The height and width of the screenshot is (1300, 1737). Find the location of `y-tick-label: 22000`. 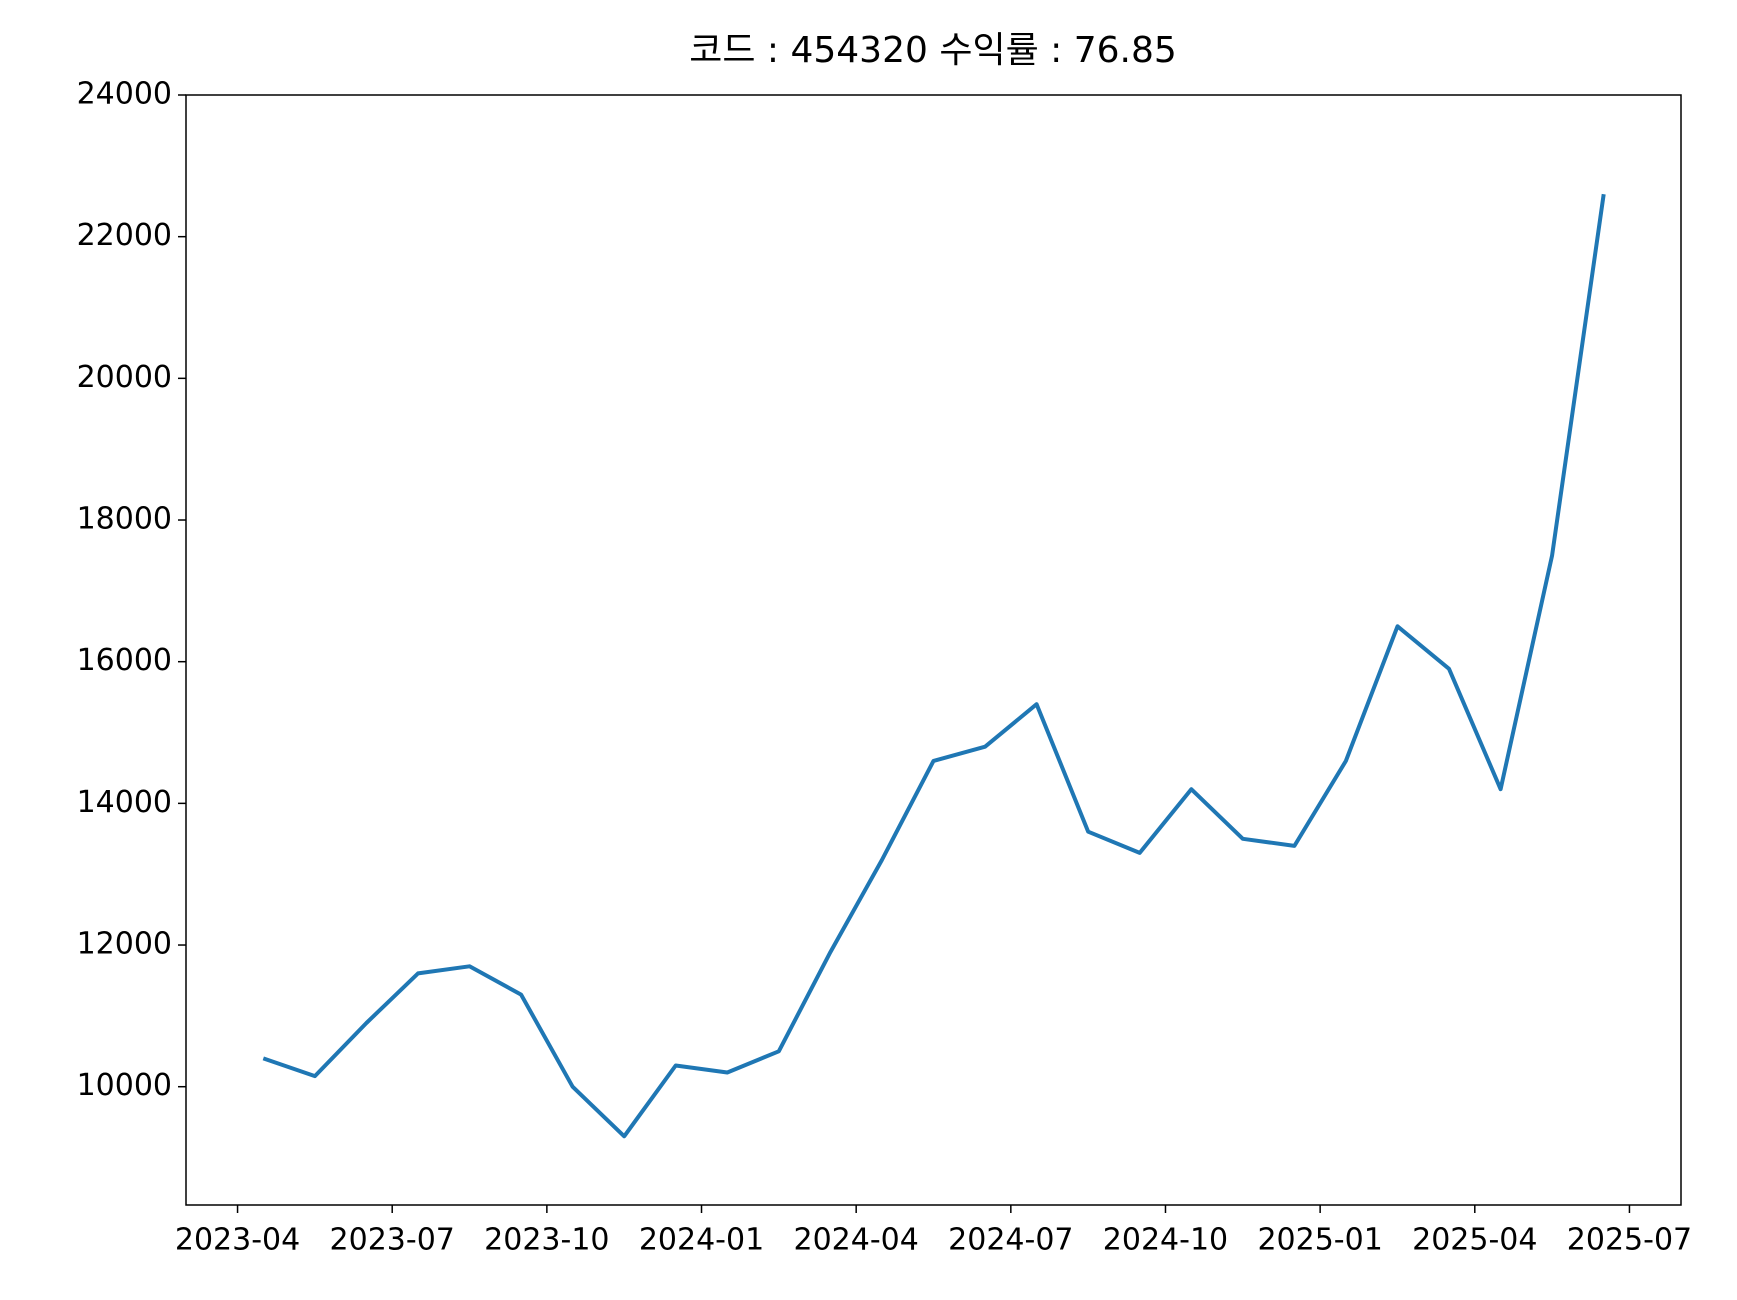

y-tick-label: 22000 is located at coordinates (124, 235).